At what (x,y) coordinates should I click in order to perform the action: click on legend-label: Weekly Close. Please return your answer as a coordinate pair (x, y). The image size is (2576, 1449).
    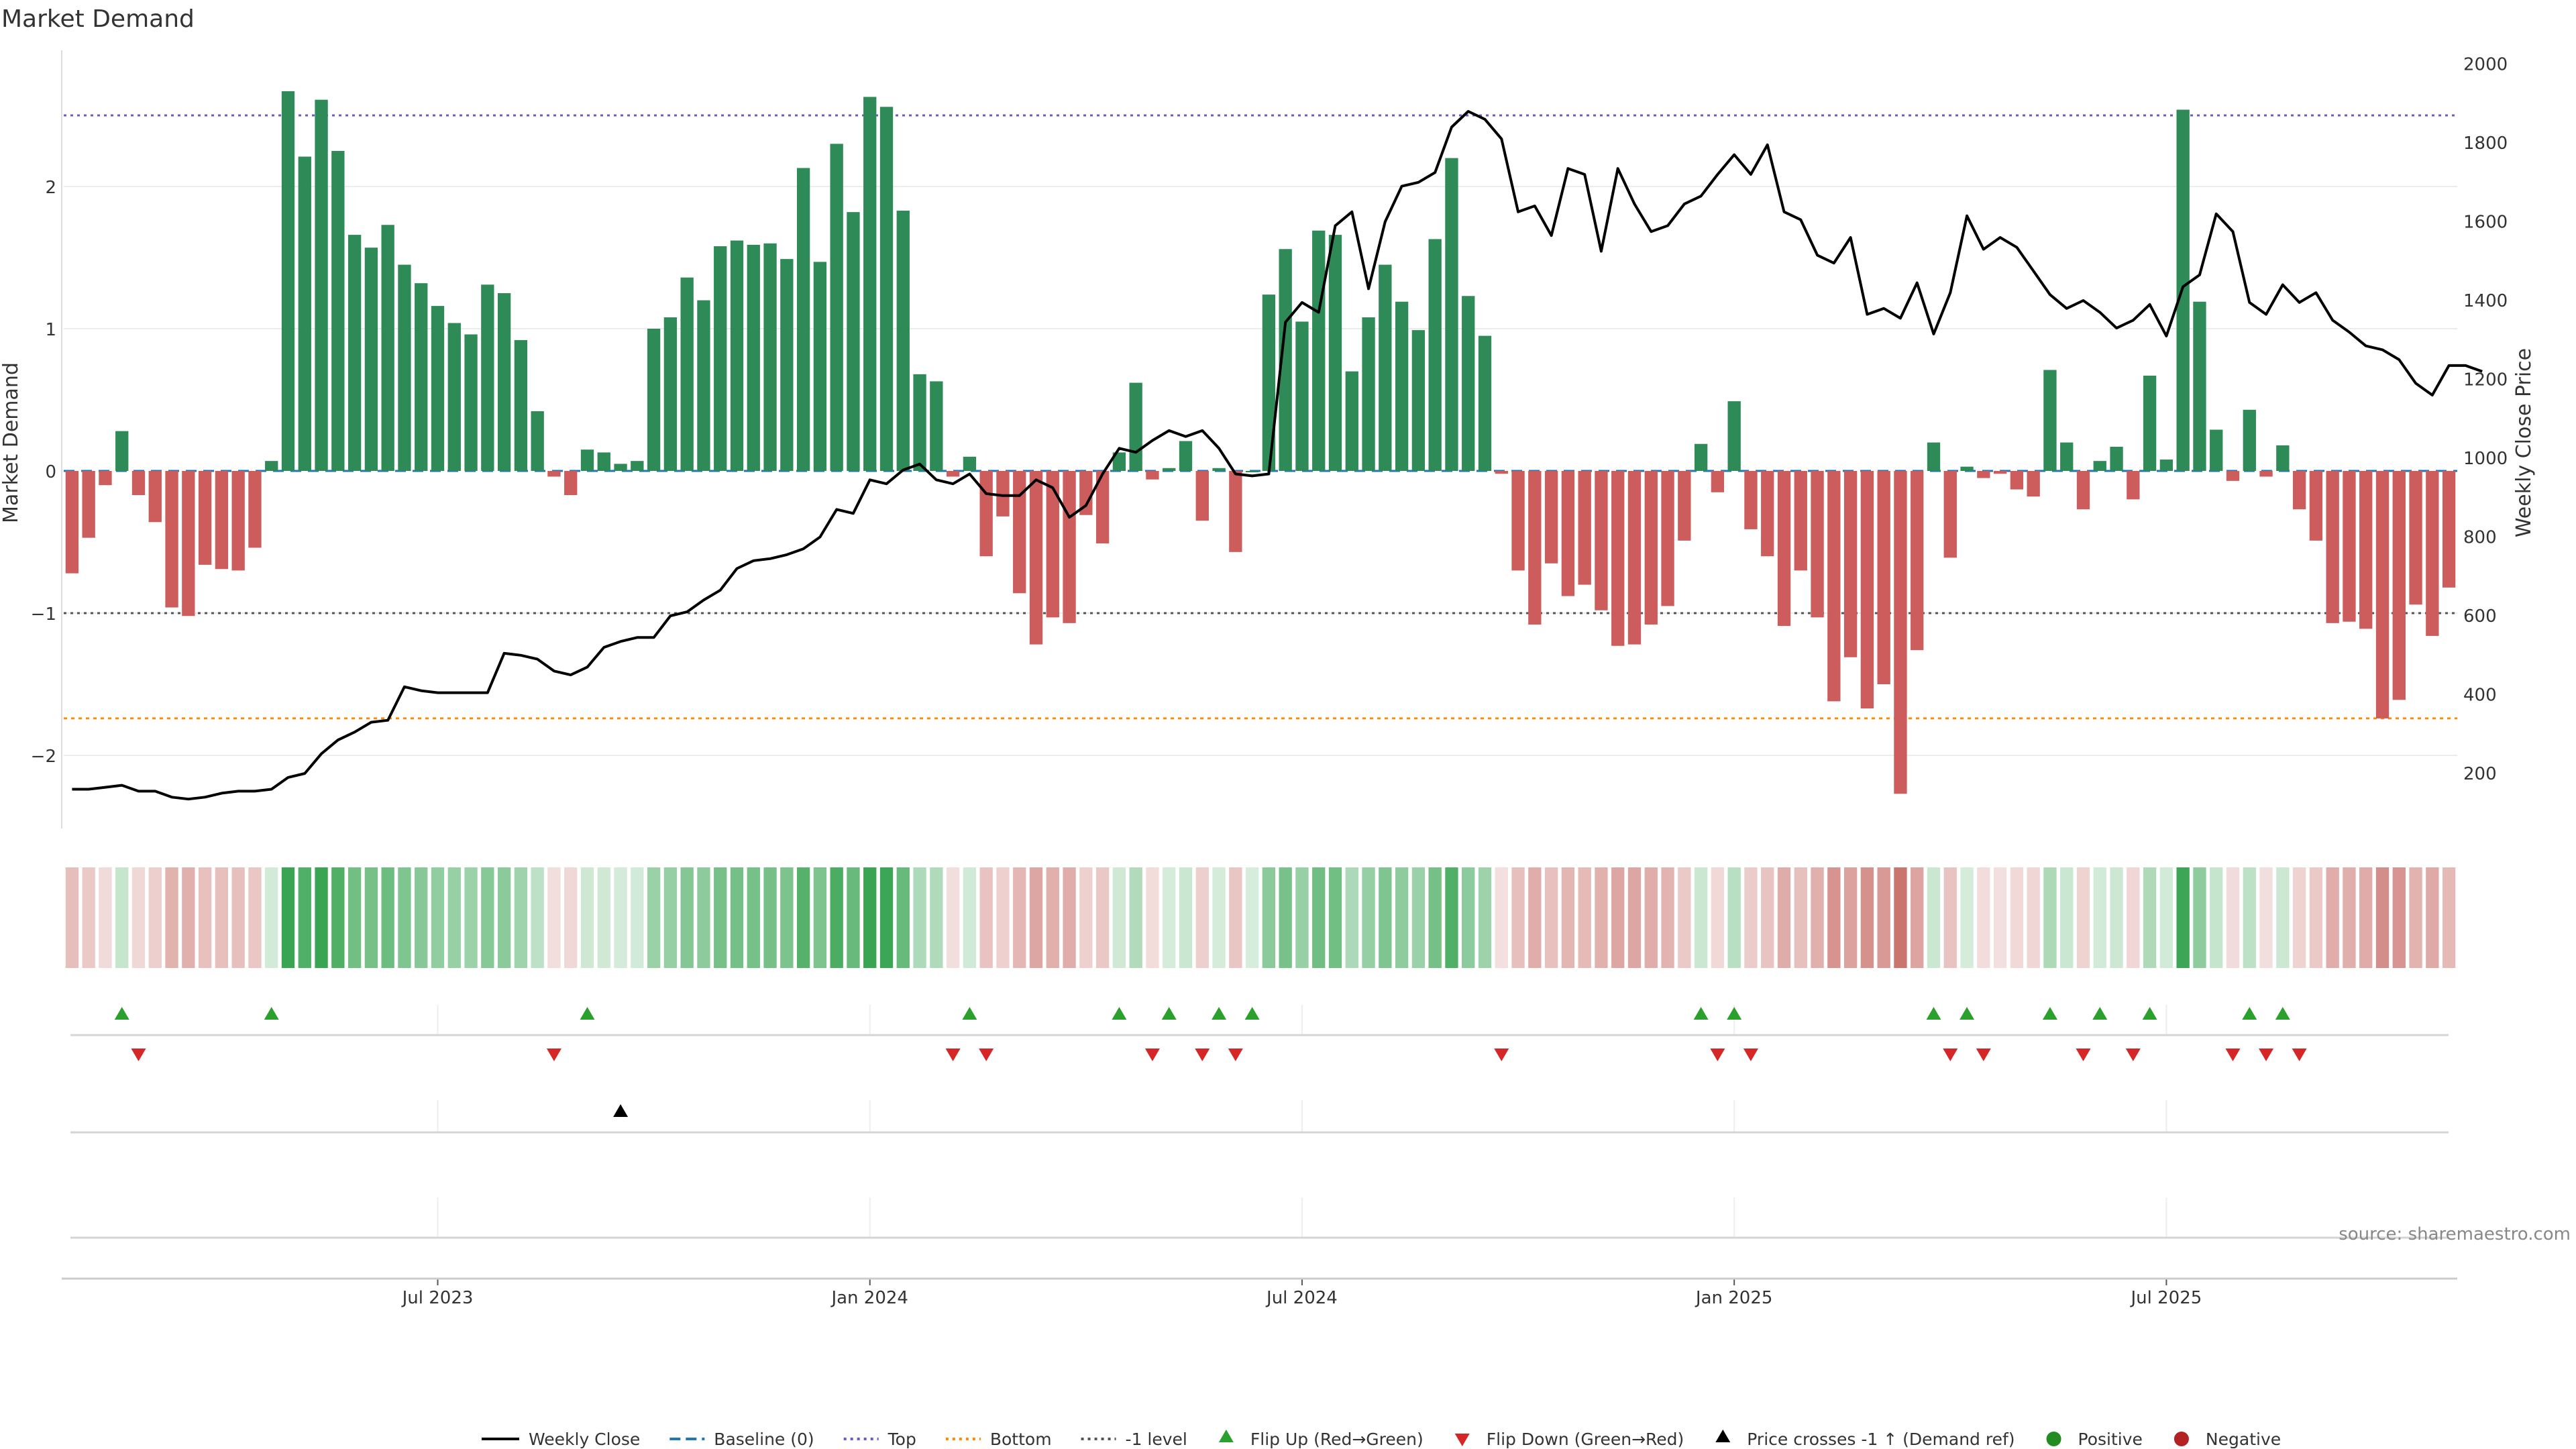
    Looking at the image, I should click on (584, 1439).